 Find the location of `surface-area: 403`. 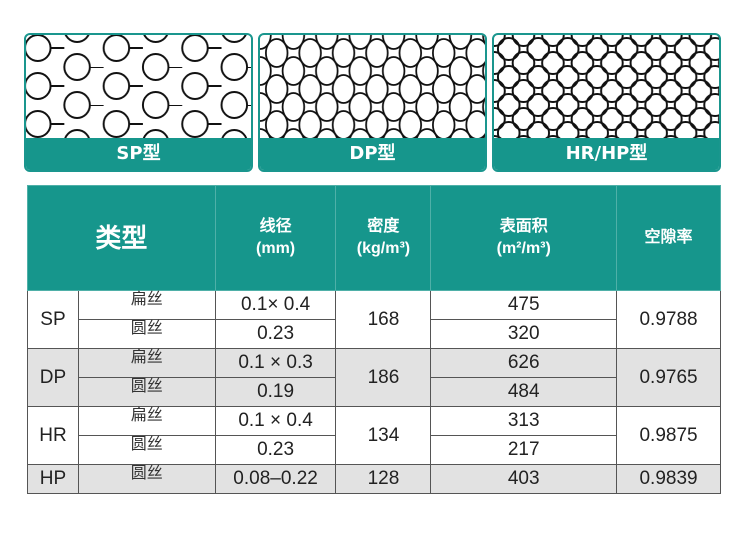

surface-area: 403 is located at coordinates (524, 479).